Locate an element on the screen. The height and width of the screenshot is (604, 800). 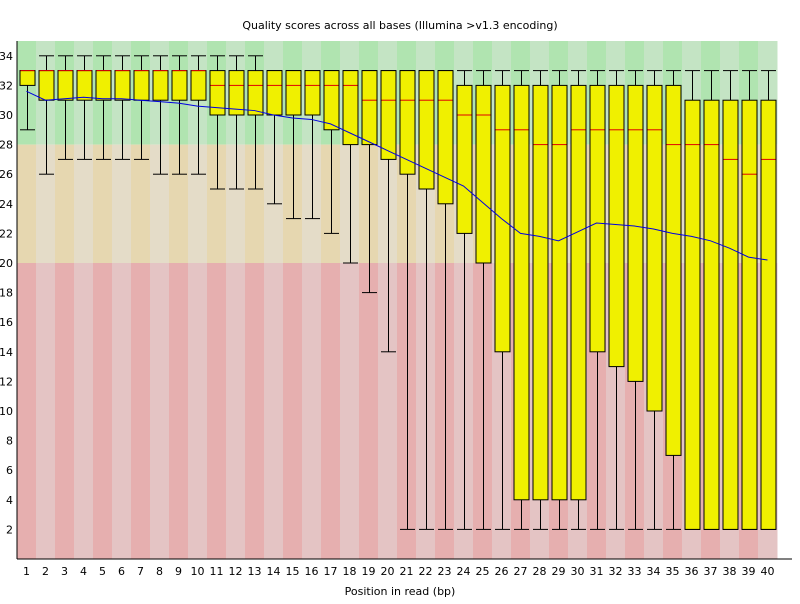
x-tick-label: 12 is located at coordinates (236, 571).